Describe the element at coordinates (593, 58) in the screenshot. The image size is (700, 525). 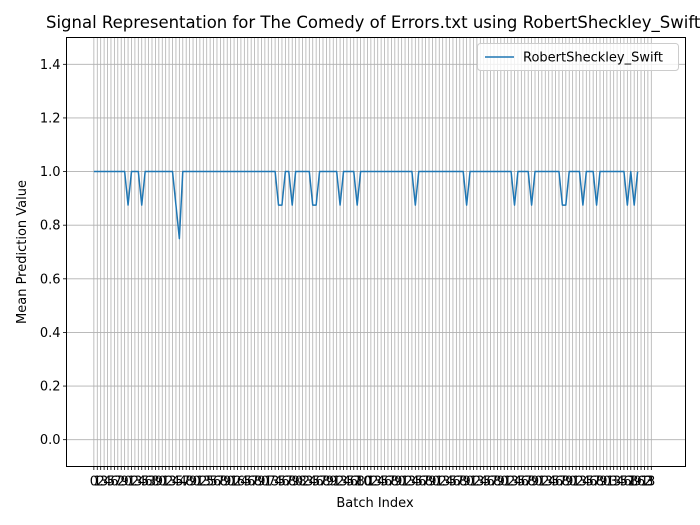
I see `legend-label-robertsheckley-swift: RobertSheckley_Swift` at that location.